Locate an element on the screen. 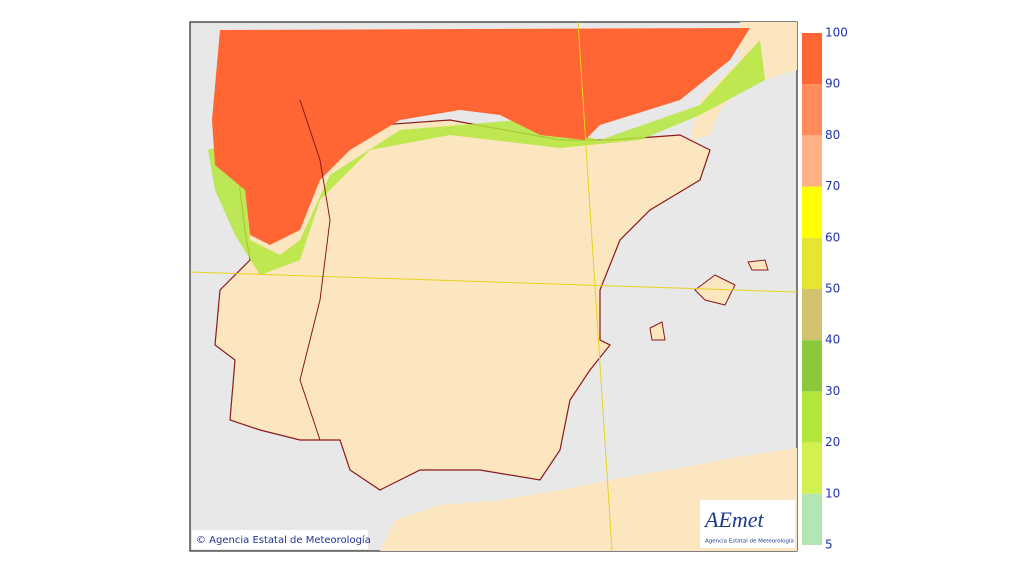  legend-label: 50 is located at coordinates (832, 289).